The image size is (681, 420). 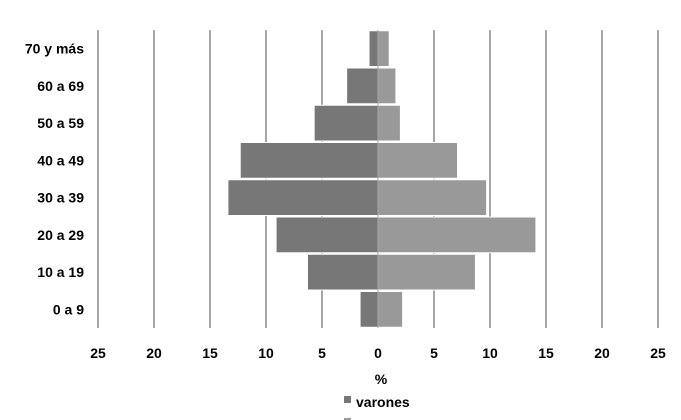 I want to click on category-label-4: 30 a 39, so click(x=60, y=198).